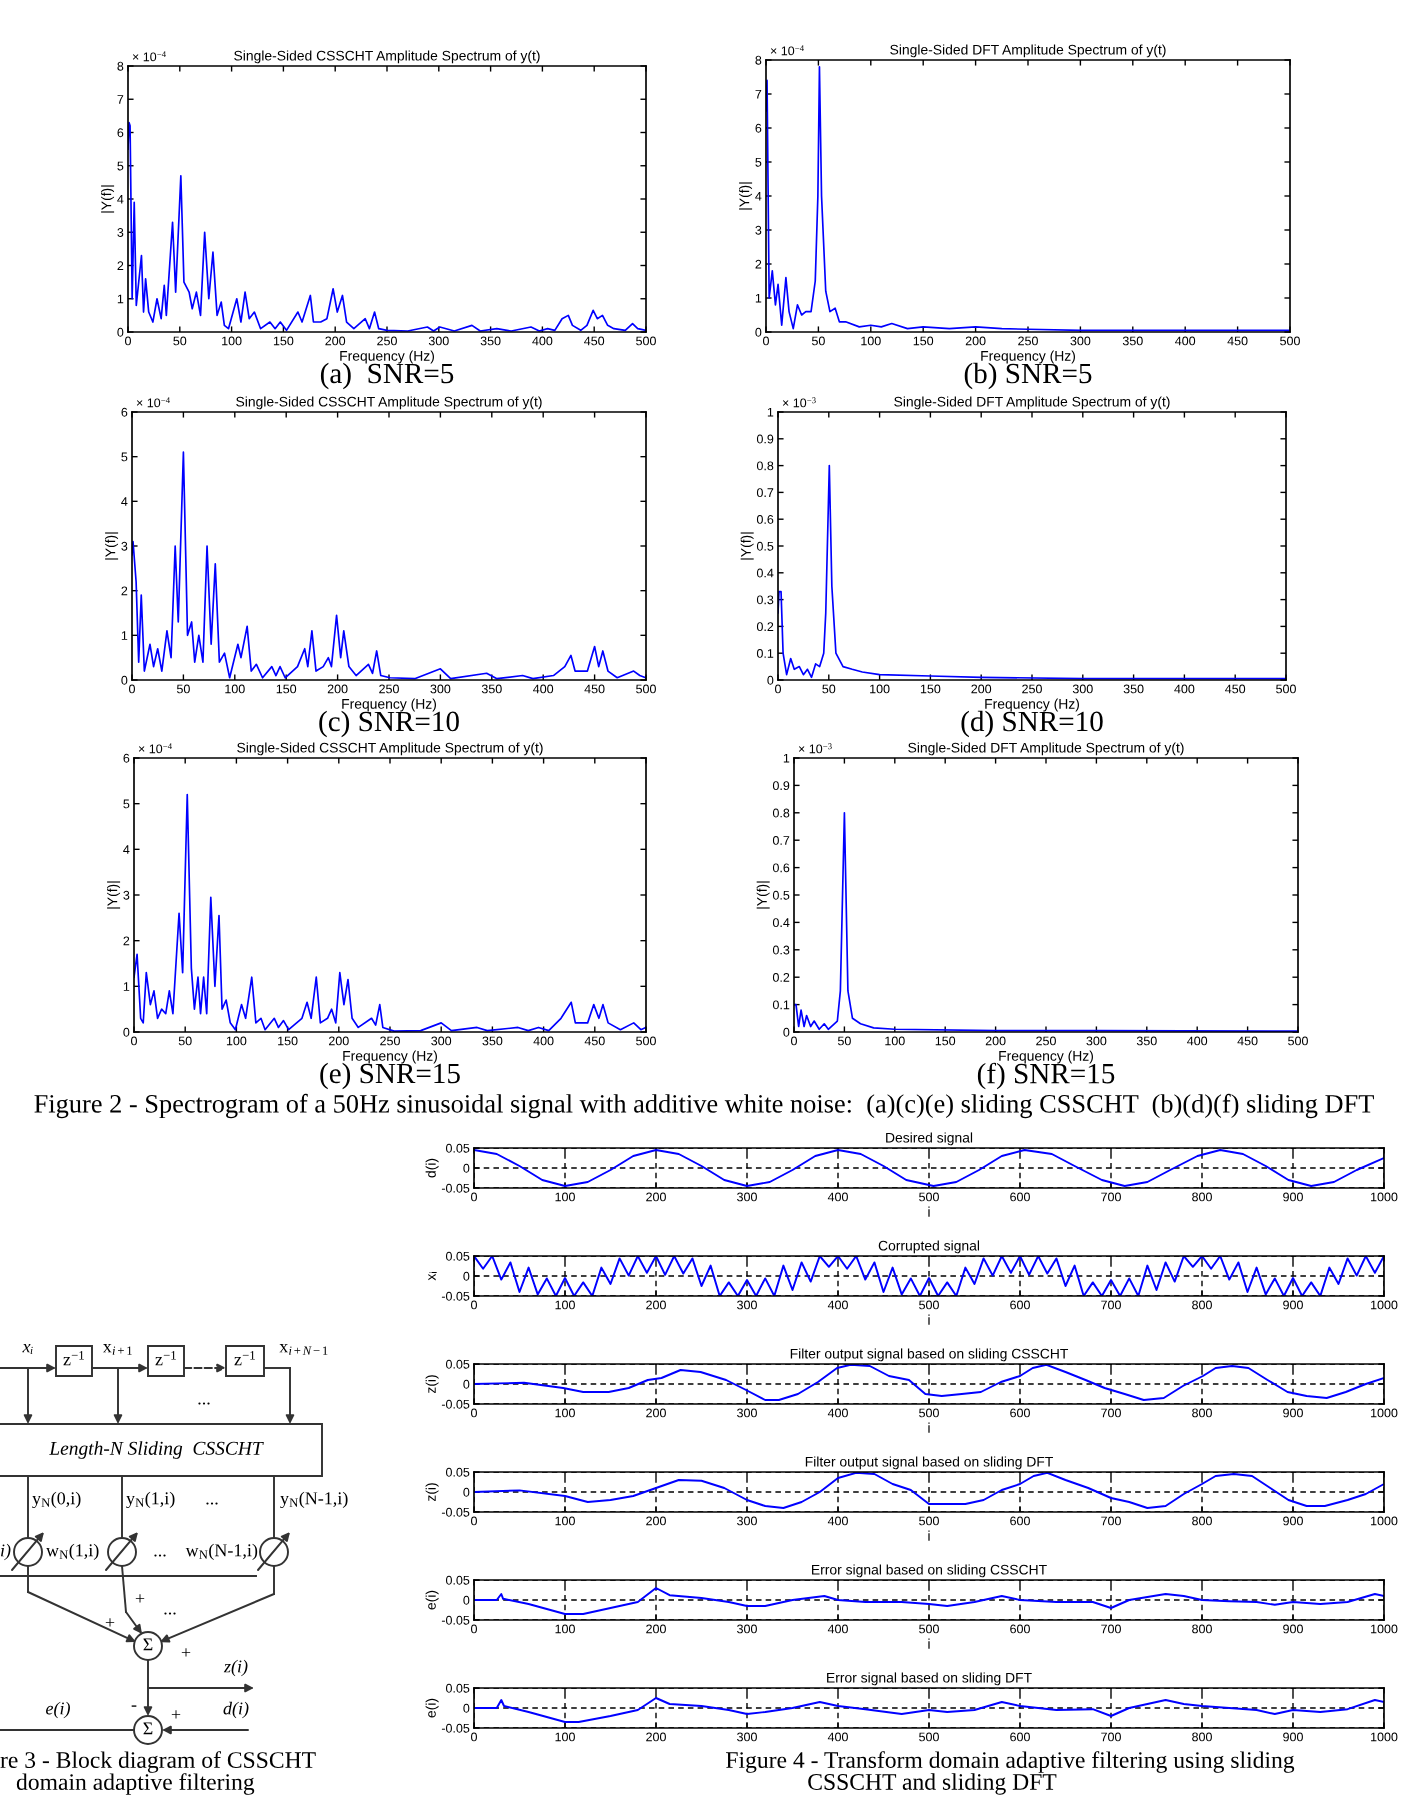 The width and height of the screenshot is (1410, 1796). What do you see at coordinates (387, 376) in the screenshot?
I see `text: (a) SNR=5` at bounding box center [387, 376].